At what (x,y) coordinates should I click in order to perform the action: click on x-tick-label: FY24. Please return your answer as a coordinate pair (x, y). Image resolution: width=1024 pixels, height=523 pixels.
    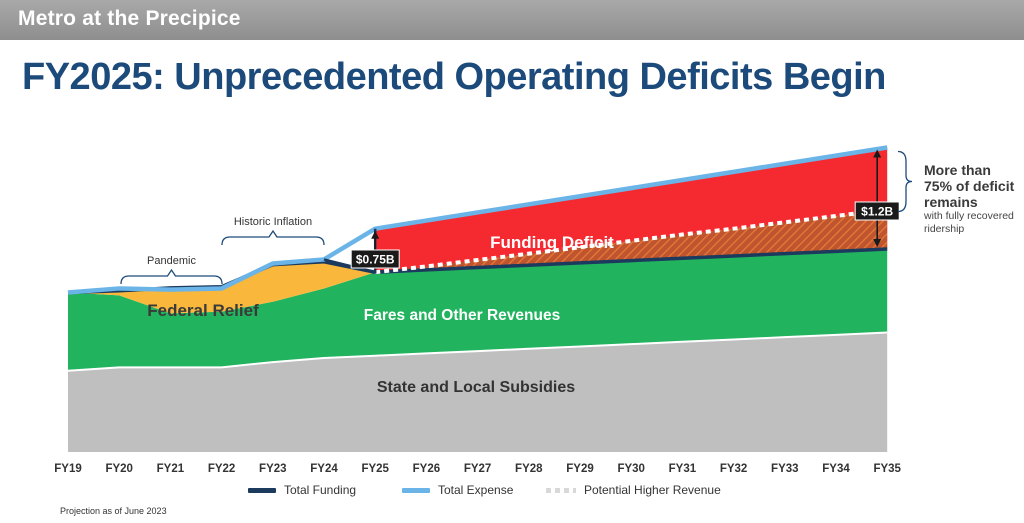
    Looking at the image, I should click on (324, 469).